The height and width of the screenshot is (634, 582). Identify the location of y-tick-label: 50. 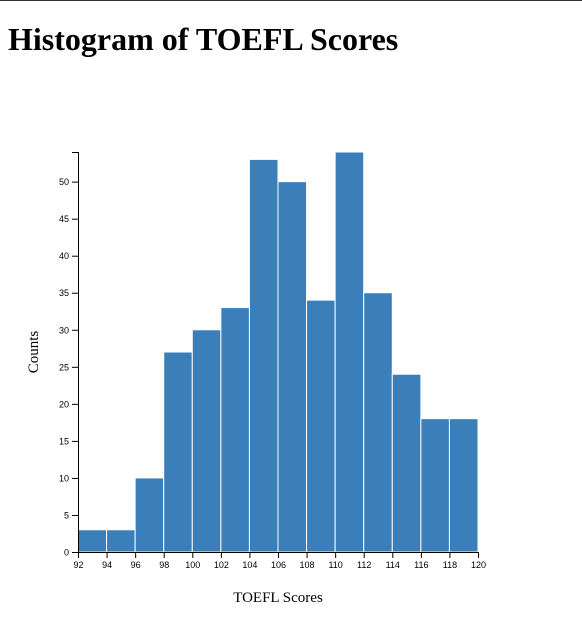
(64, 182).